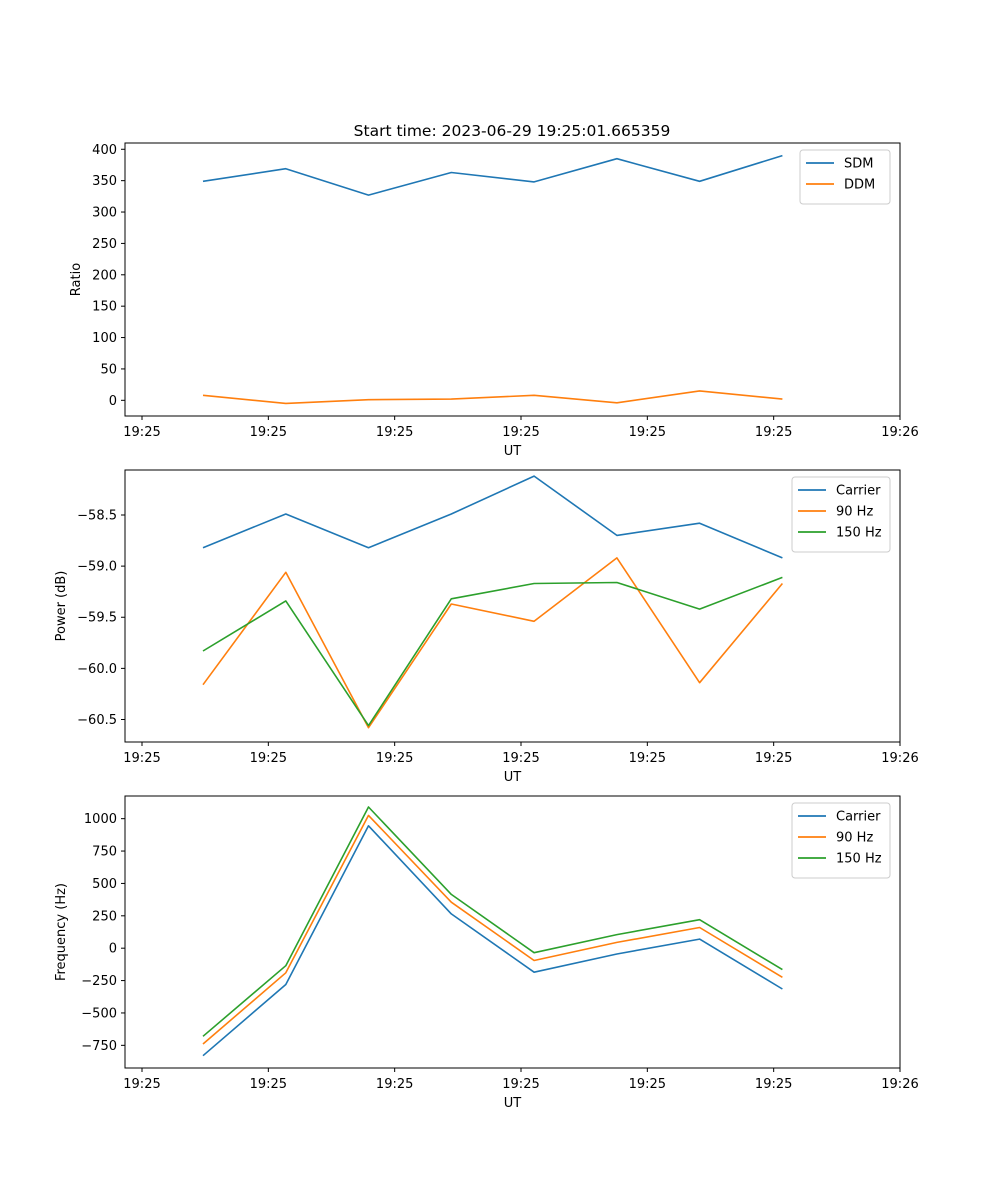  What do you see at coordinates (104, 884) in the screenshot?
I see `y-tick-label-3-3: 500` at bounding box center [104, 884].